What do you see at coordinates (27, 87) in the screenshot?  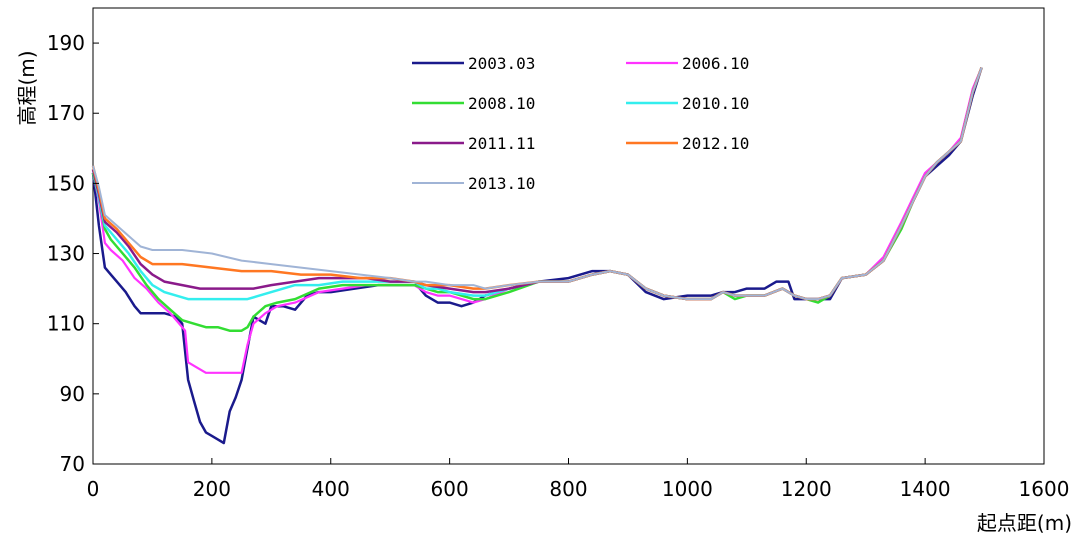 I see `y-axis-title: 高程(m)` at bounding box center [27, 87].